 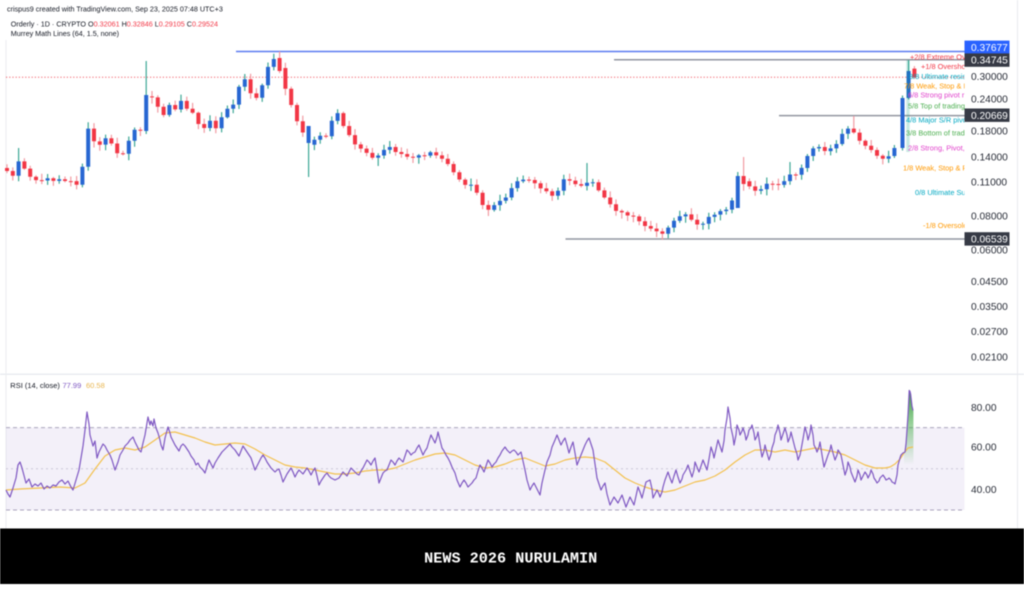 I want to click on svg-text: 5/8 Top of trading range, so click(x=947, y=106).